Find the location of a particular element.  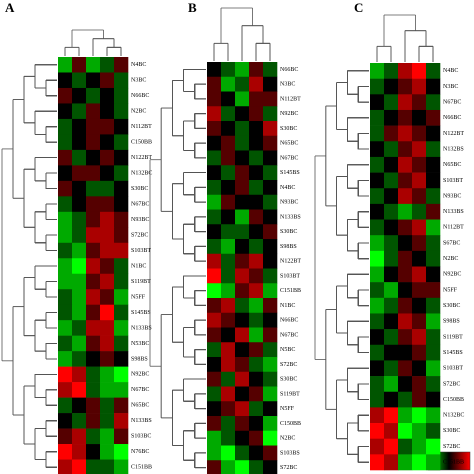

row-label: N2BC is located at coordinates (287, 439).